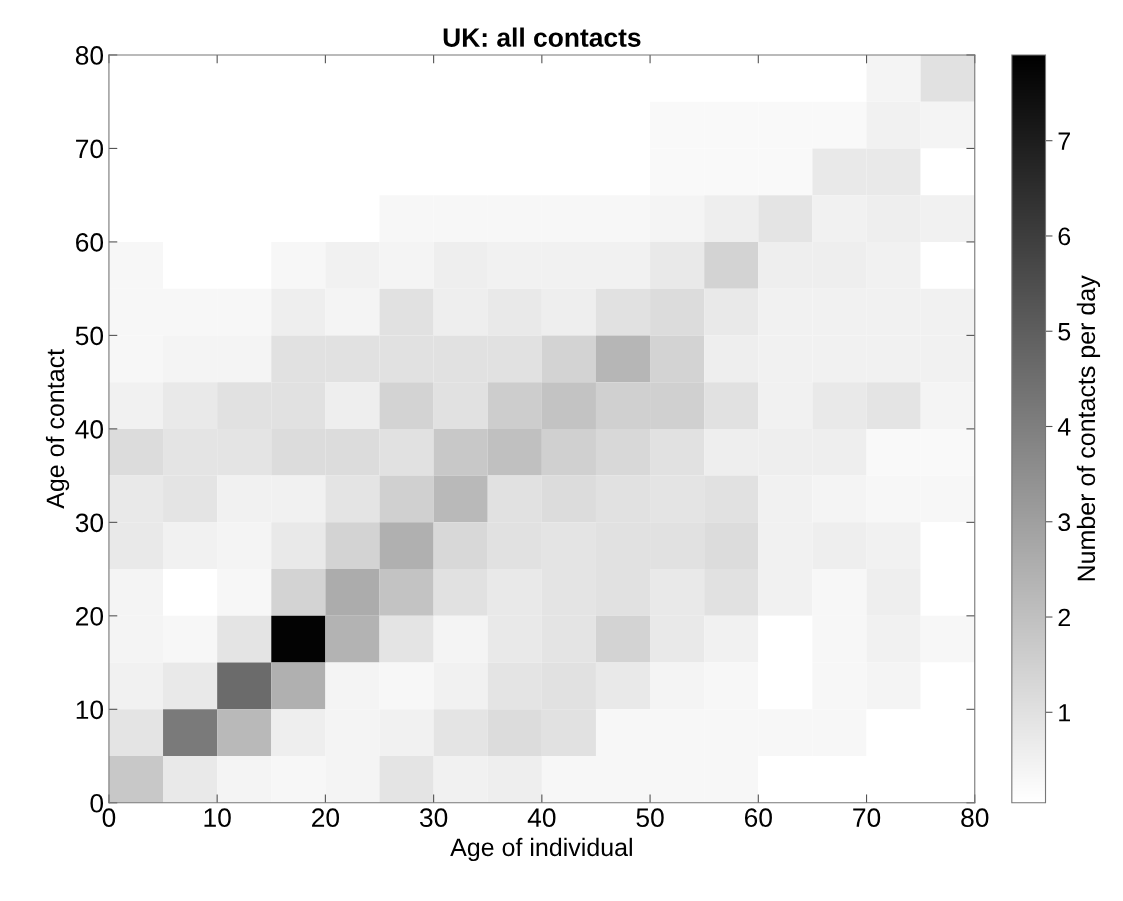  What do you see at coordinates (1064, 332) in the screenshot?
I see `color-bar-label: 5` at bounding box center [1064, 332].